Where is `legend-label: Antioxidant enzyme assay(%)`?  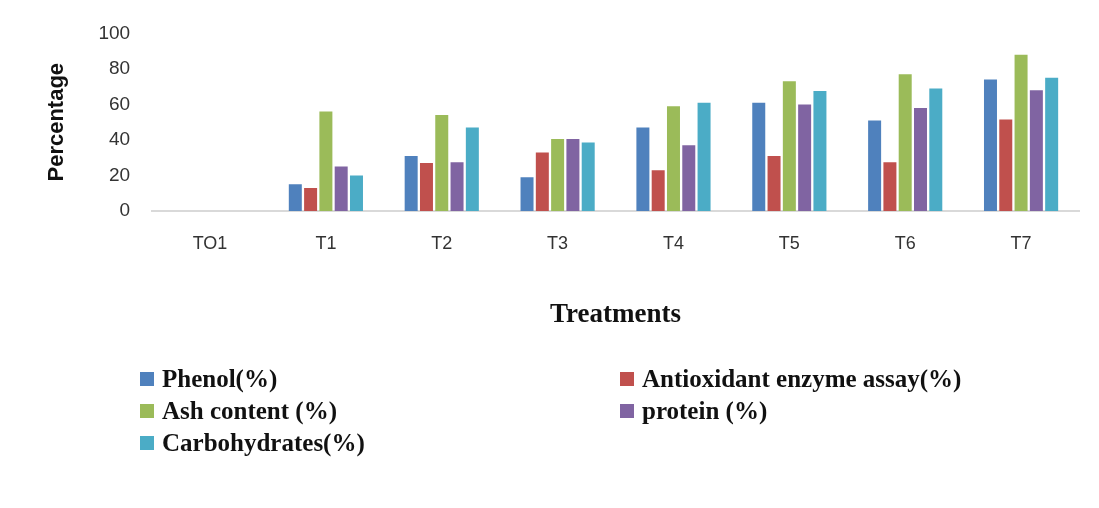
legend-label: Antioxidant enzyme assay(%) is located at coordinates (802, 379).